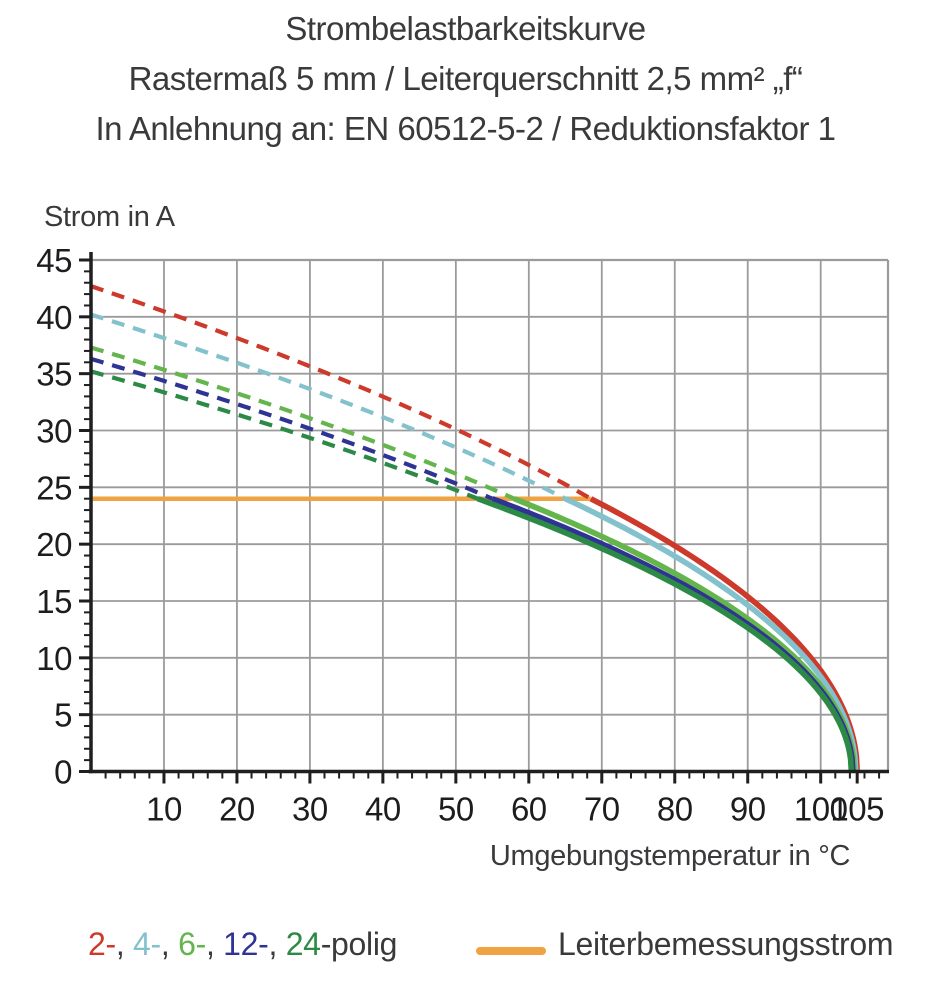 The width and height of the screenshot is (931, 1000). Describe the element at coordinates (54, 601) in the screenshot. I see `y-tick-label: 15` at that location.